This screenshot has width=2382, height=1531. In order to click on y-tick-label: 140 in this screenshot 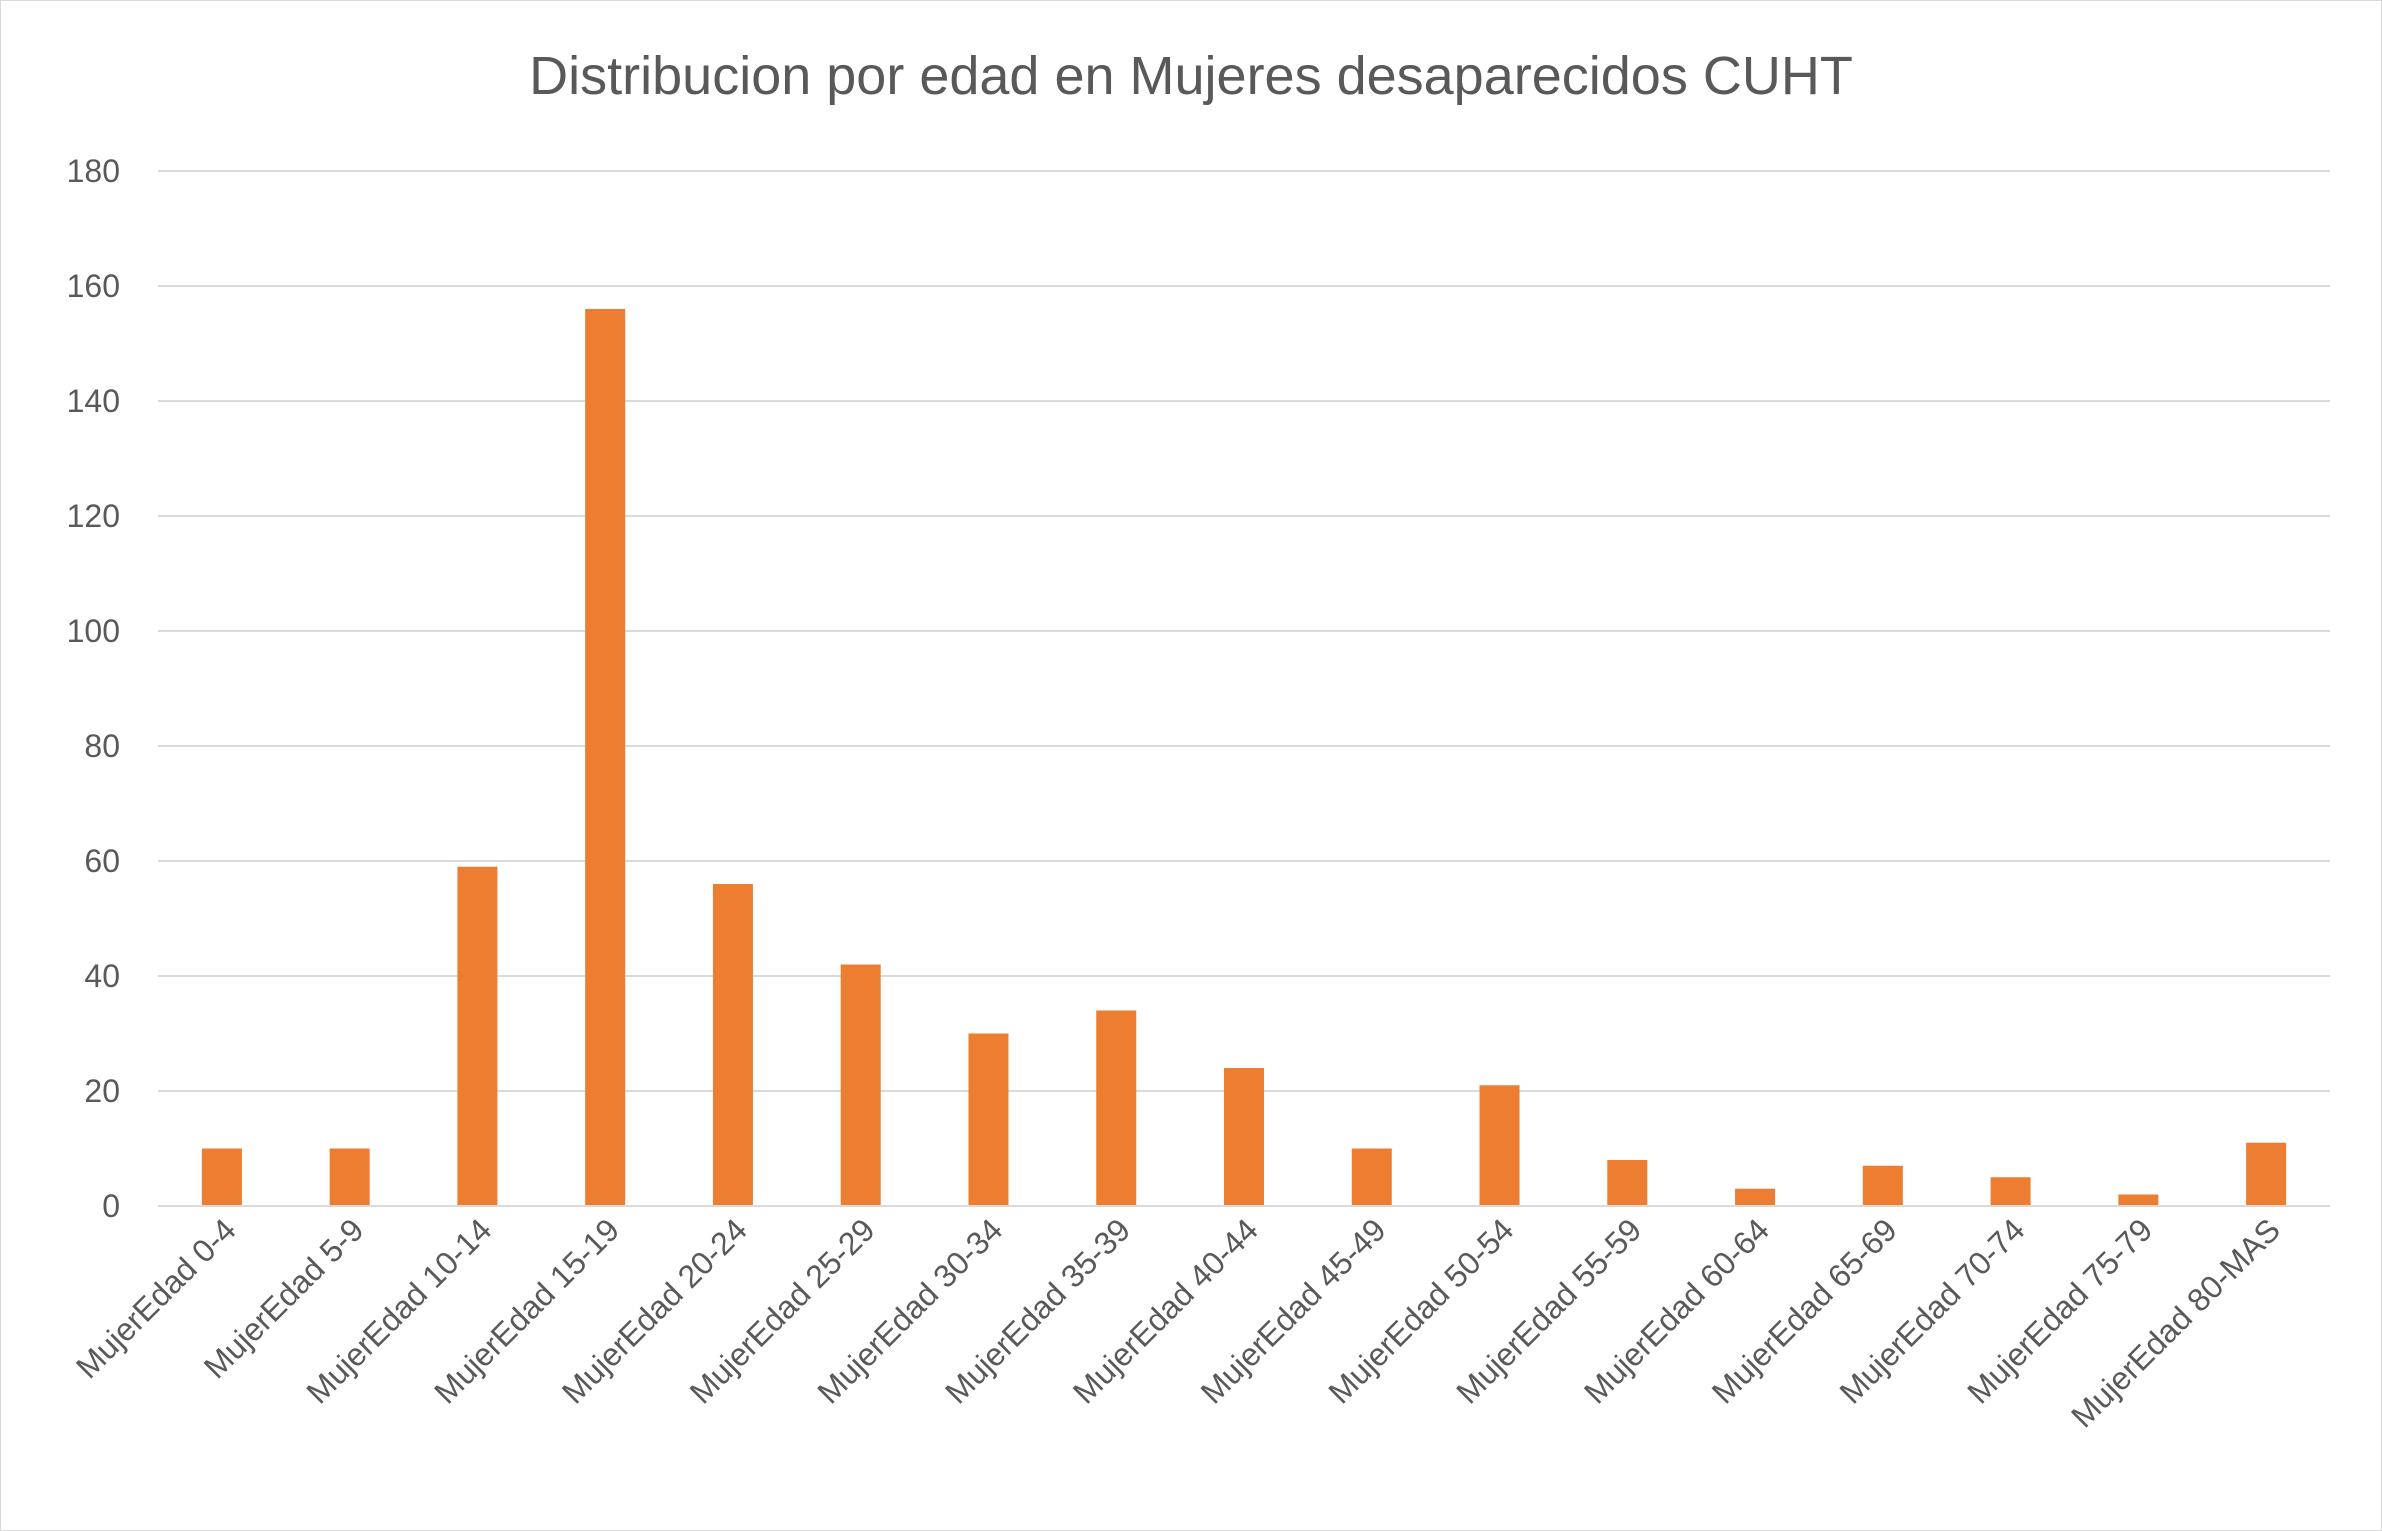, I will do `click(93, 401)`.